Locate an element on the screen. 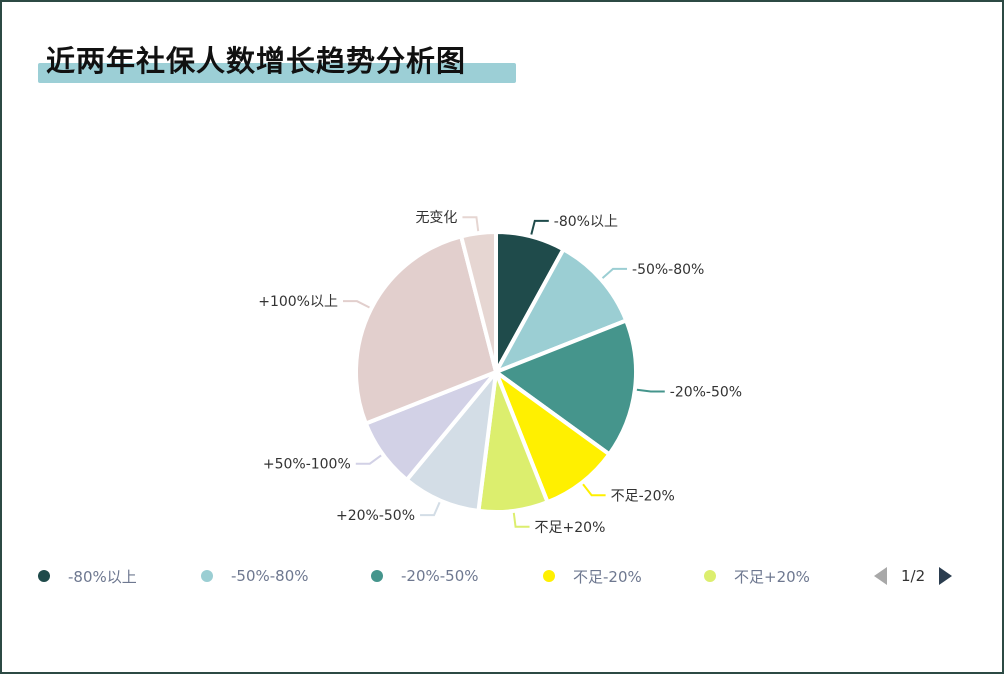  legend-label-3: 不足-20% is located at coordinates (607, 576).